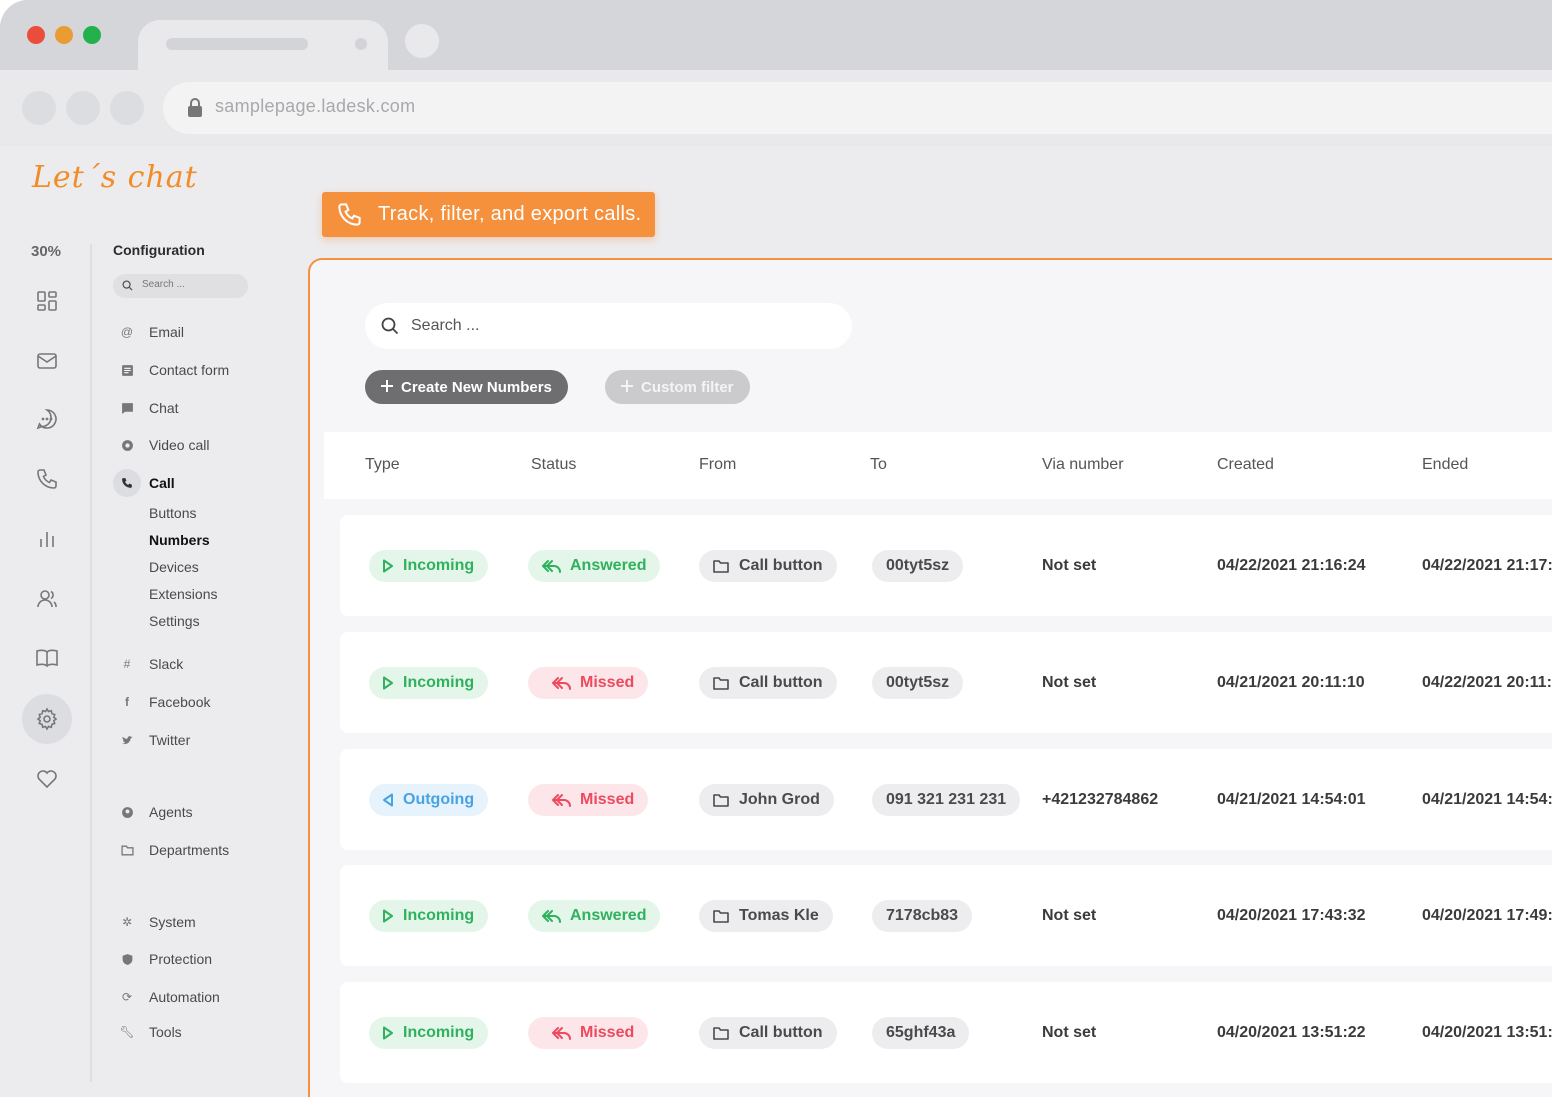 This screenshot has height=1097, width=1552. Describe the element at coordinates (47, 539) in the screenshot. I see `reports-icon` at that location.